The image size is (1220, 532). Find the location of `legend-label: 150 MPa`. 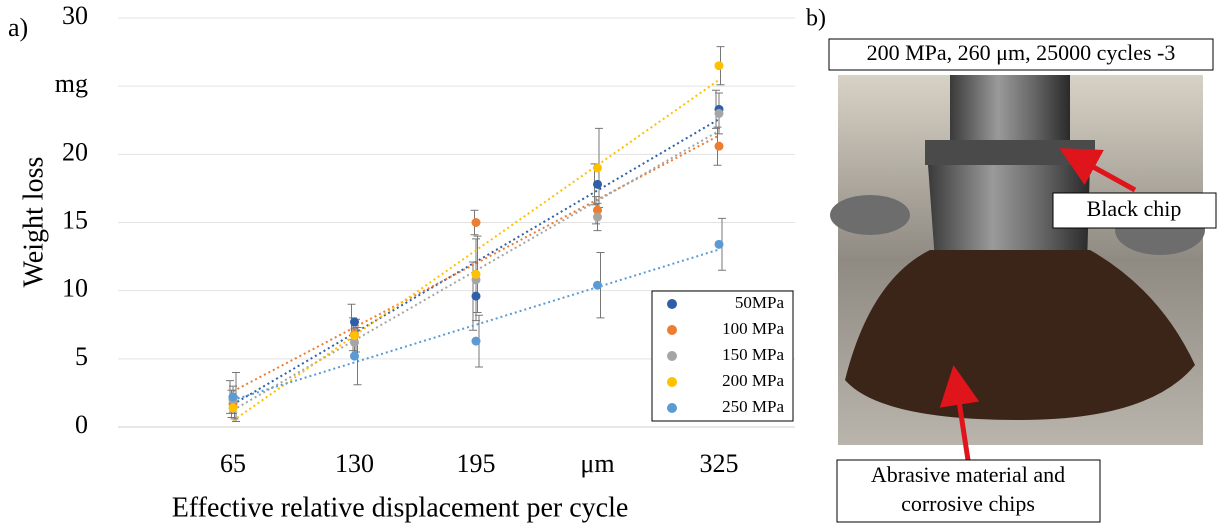

legend-label: 150 MPa is located at coordinates (753, 354).